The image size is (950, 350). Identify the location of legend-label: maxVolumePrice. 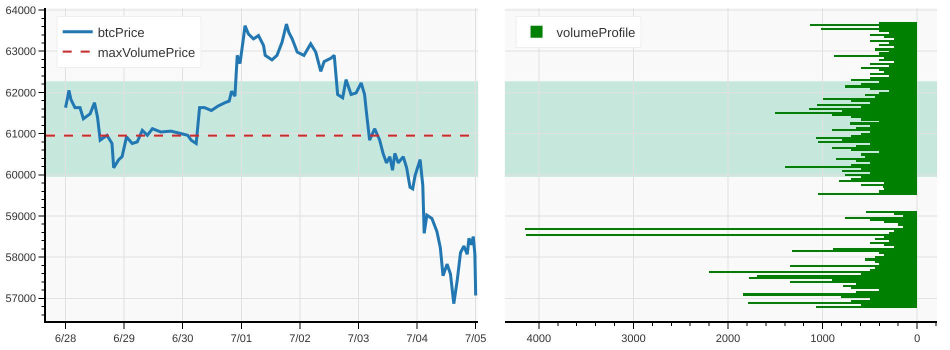
(147, 52).